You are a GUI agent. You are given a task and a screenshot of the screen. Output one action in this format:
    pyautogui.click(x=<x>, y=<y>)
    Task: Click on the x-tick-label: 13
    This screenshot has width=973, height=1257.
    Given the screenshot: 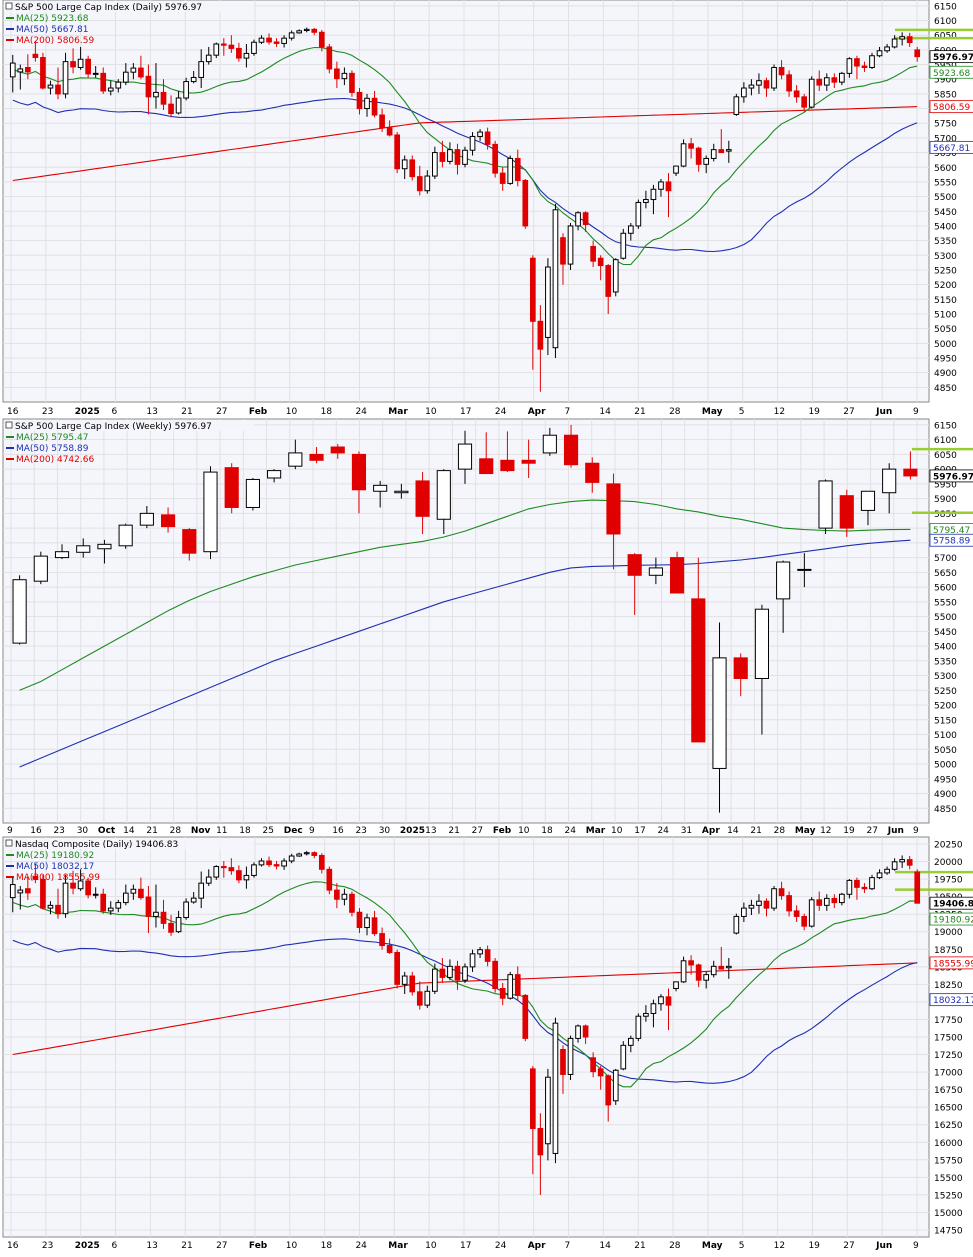 What is the action you would take?
    pyautogui.click(x=151, y=1246)
    